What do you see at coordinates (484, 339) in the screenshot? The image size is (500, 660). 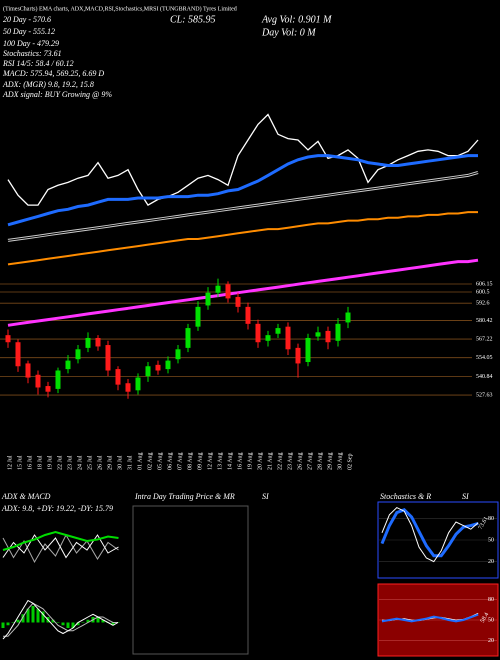 I see `level-label: 567.22` at bounding box center [484, 339].